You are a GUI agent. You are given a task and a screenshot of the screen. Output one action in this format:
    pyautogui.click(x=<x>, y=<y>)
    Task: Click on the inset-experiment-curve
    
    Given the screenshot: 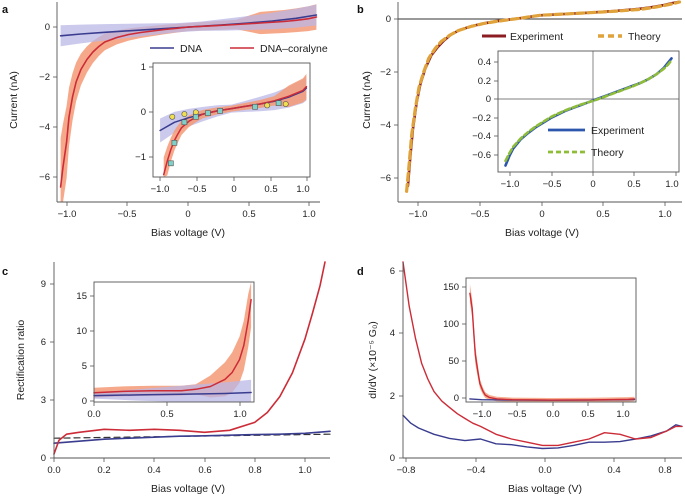 What is the action you would take?
    pyautogui.click(x=588, y=112)
    